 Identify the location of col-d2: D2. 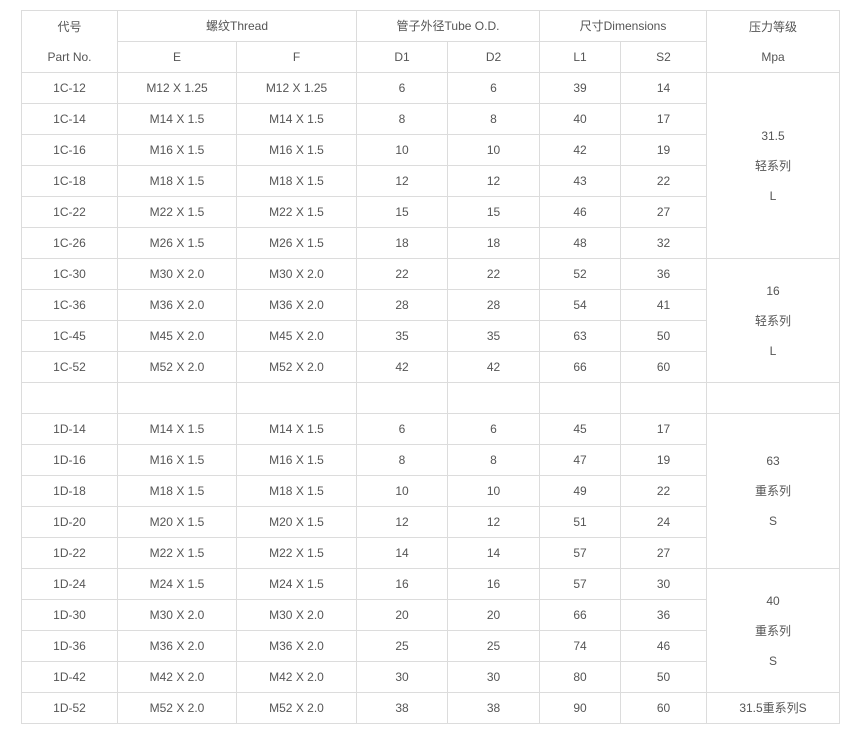
(493, 57).